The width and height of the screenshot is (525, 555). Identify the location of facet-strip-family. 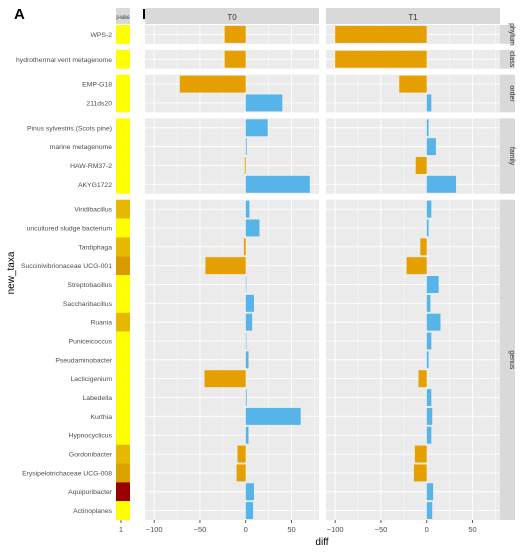
(507, 156).